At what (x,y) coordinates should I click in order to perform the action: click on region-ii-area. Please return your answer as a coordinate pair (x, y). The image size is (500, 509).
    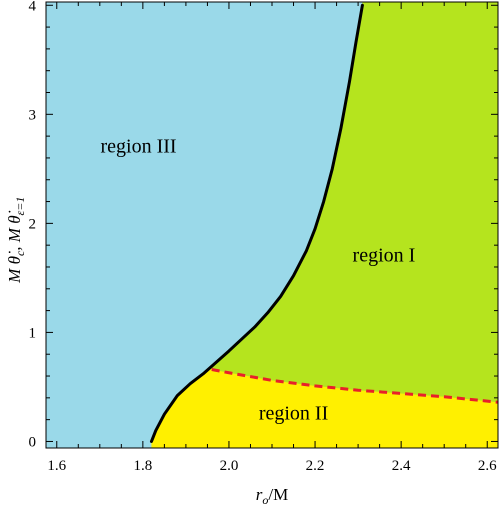
    Looking at the image, I should click on (324, 407).